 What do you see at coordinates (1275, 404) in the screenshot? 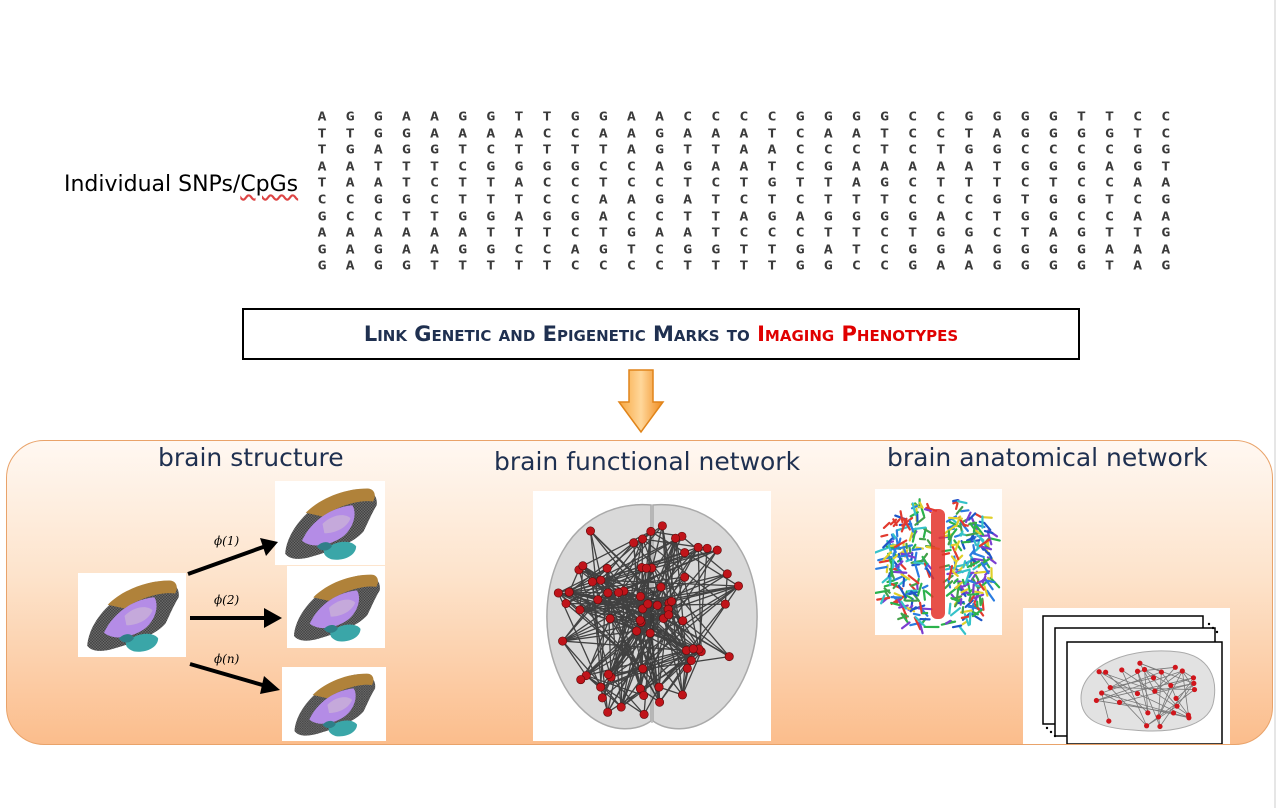
I see `page-edge-rule` at bounding box center [1275, 404].